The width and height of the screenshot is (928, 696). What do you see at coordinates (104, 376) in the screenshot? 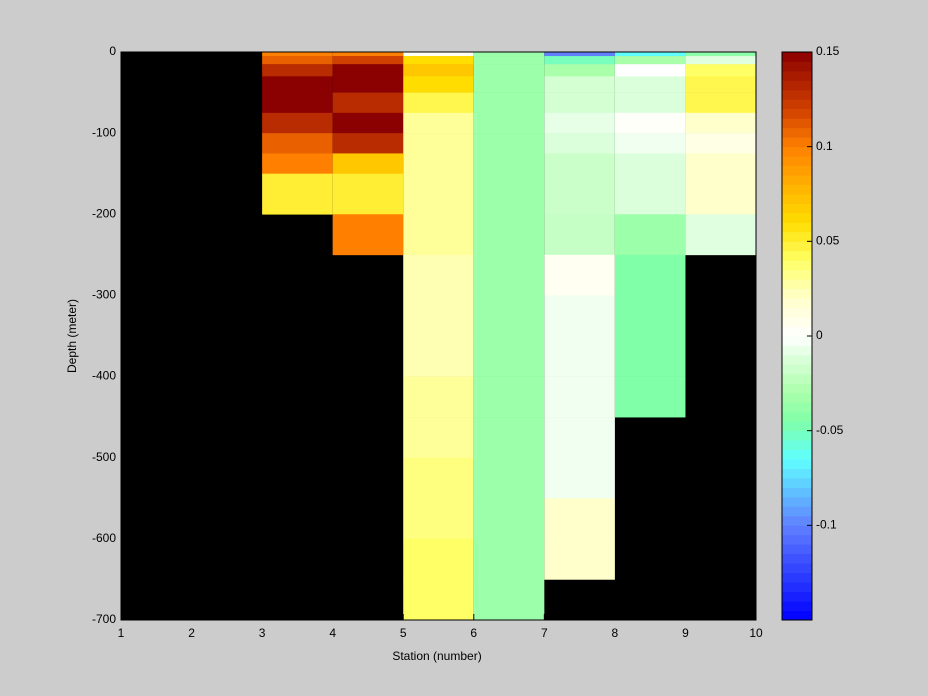
I see `y-tick-label: -400` at bounding box center [104, 376].